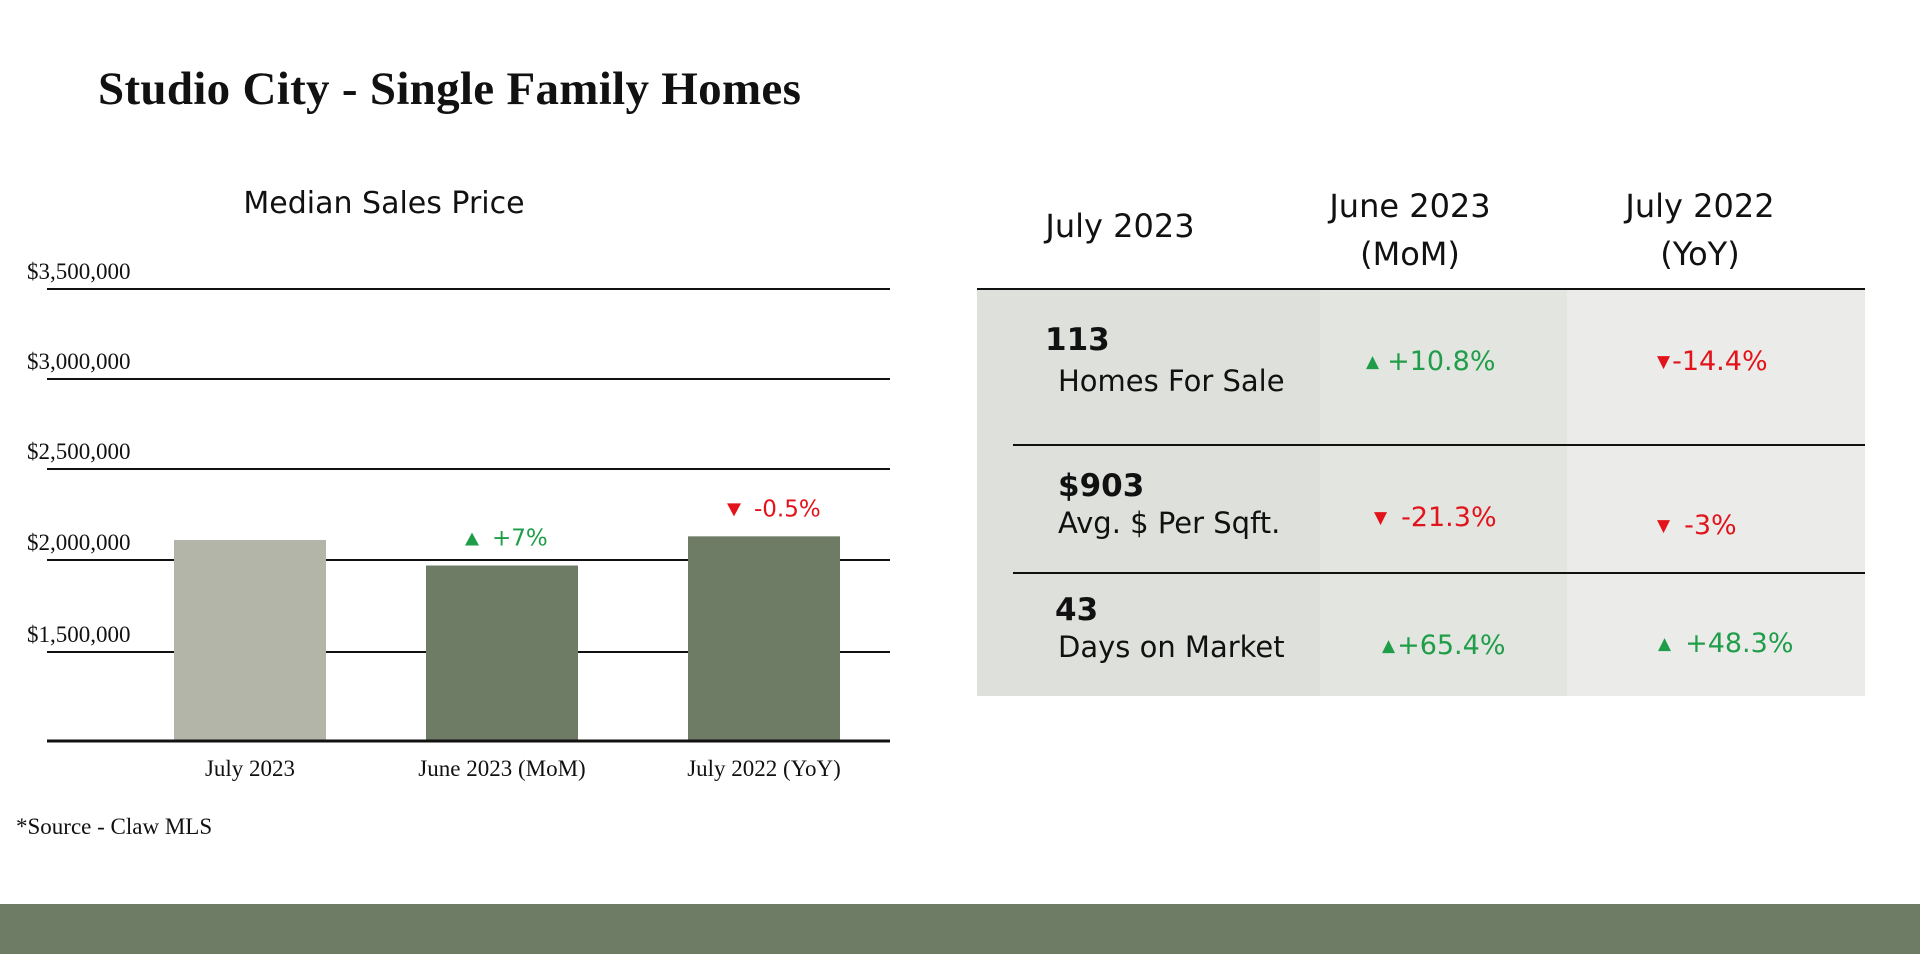 This screenshot has width=1920, height=954. What do you see at coordinates (1171, 381) in the screenshot?
I see `row-homes-label: Homes For Sale` at bounding box center [1171, 381].